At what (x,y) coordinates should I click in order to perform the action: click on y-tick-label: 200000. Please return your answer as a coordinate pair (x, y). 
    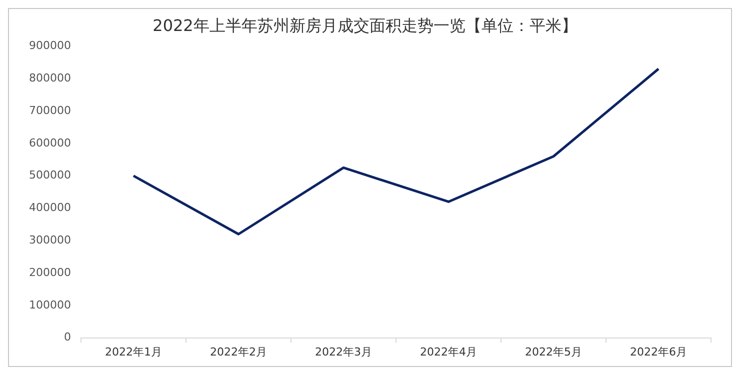
    Looking at the image, I should click on (49, 272).